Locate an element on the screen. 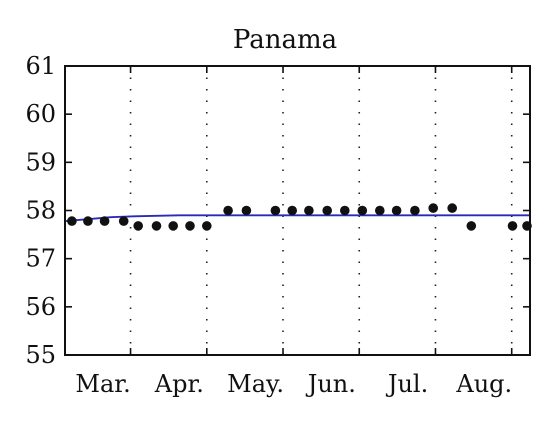 The height and width of the screenshot is (427, 558). x-tick-label: Mar. is located at coordinates (102, 384).